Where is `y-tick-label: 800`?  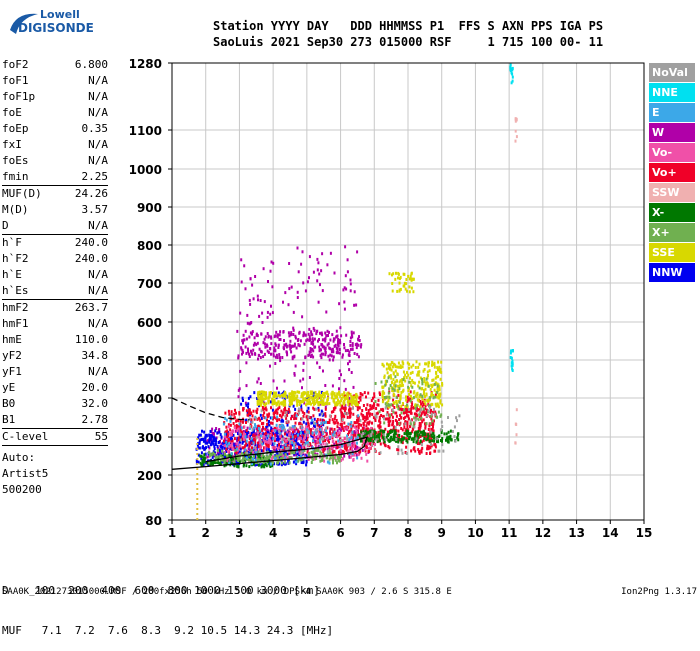
y-tick-label: 800 is located at coordinates (149, 246).